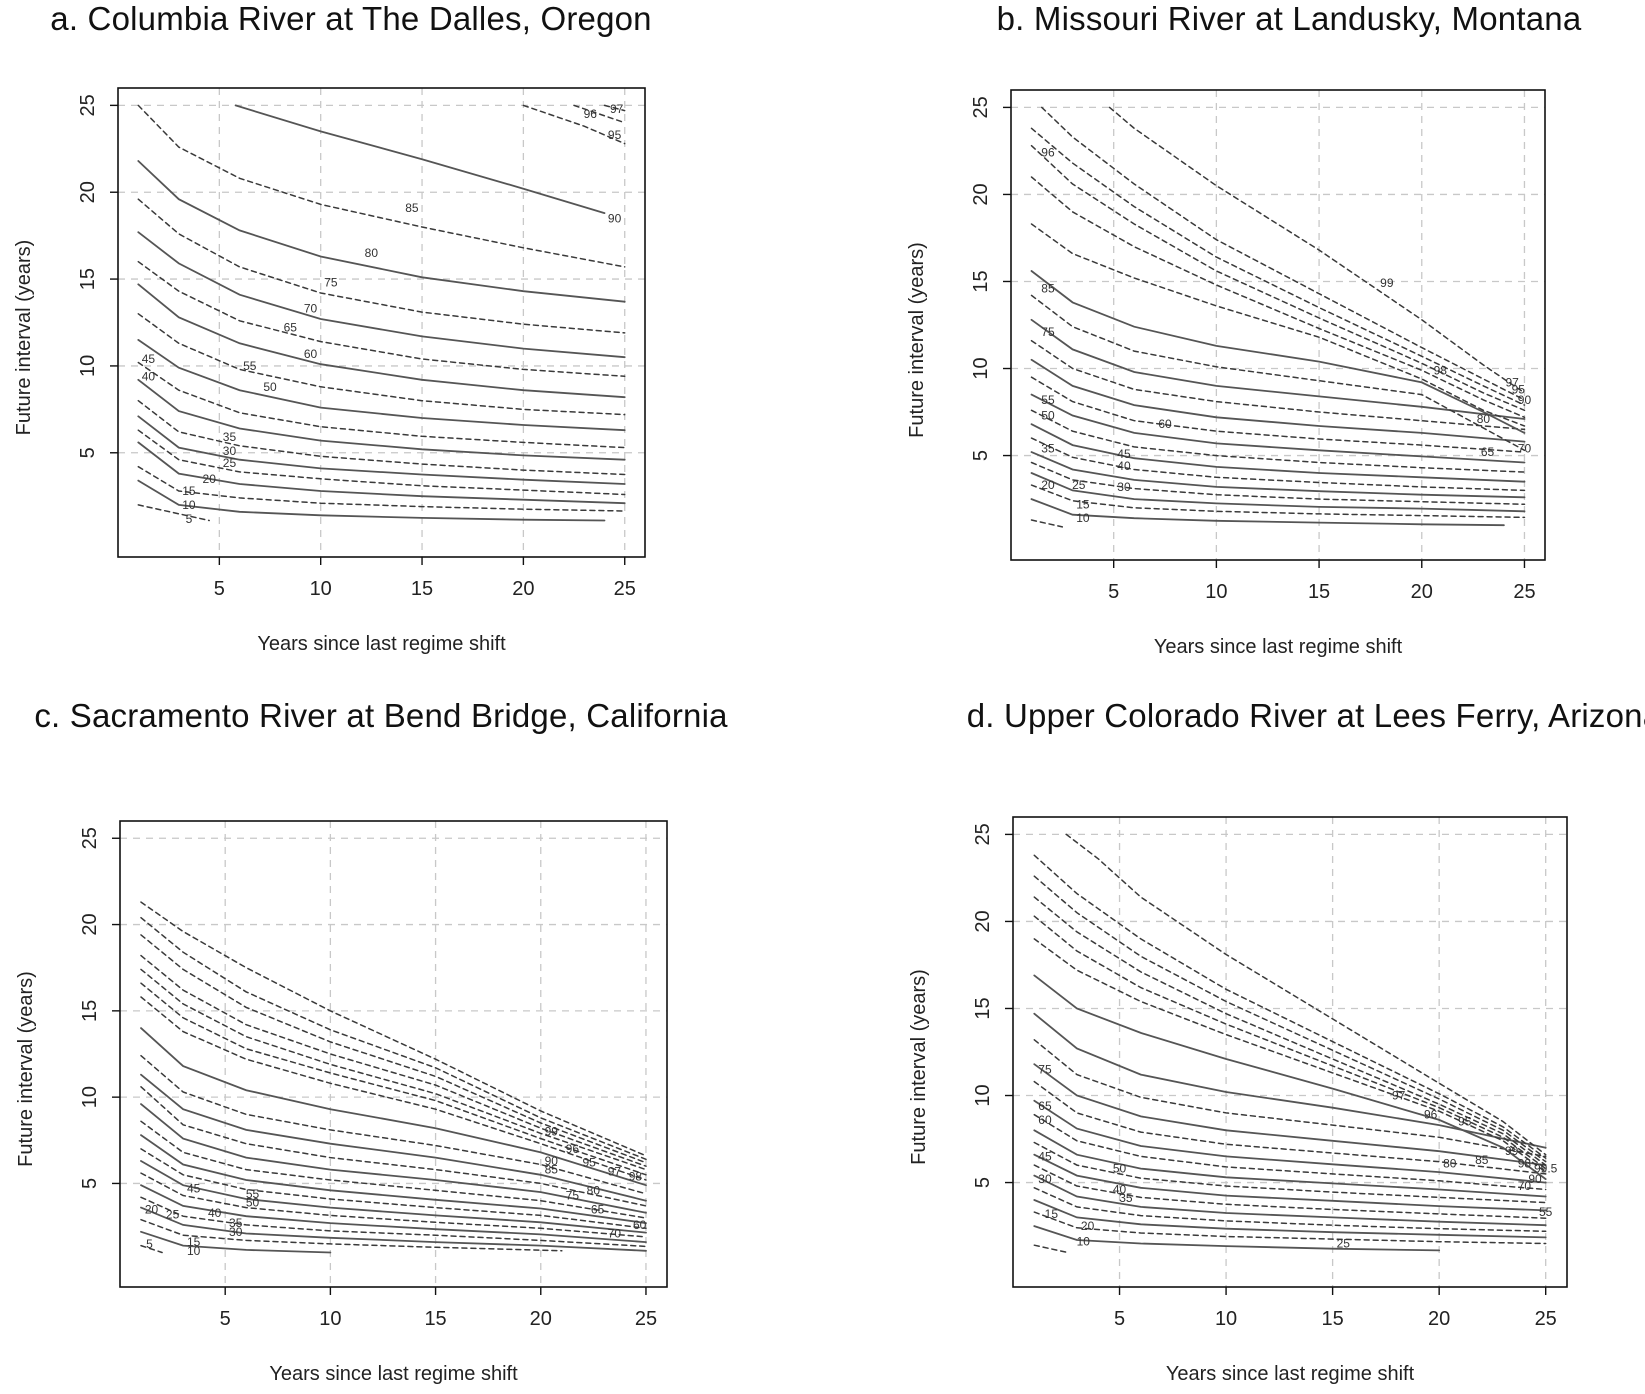 The image size is (1645, 1394). Describe the element at coordinates (1124, 454) in the screenshot. I see `contour-label: 45` at that location.